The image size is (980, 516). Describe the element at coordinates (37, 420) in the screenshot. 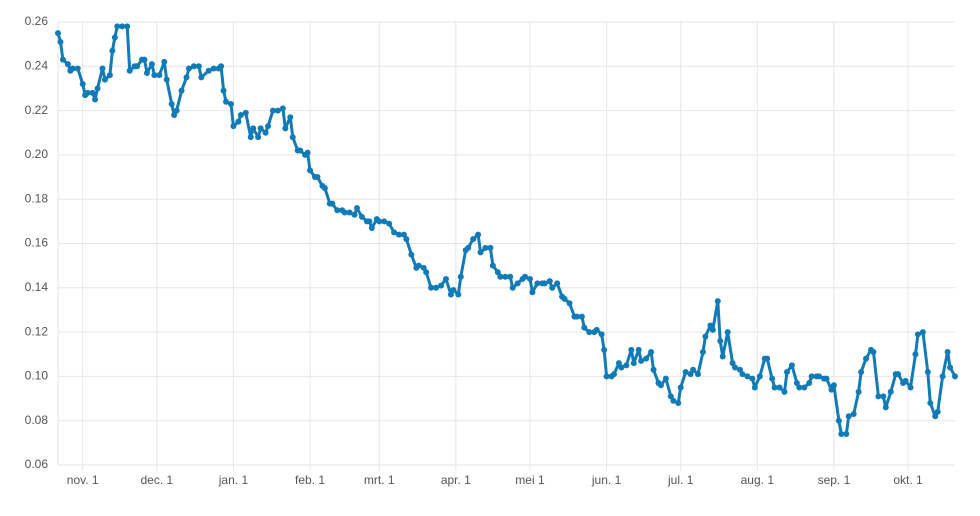

I see `y-tick-label: 0.08` at that location.